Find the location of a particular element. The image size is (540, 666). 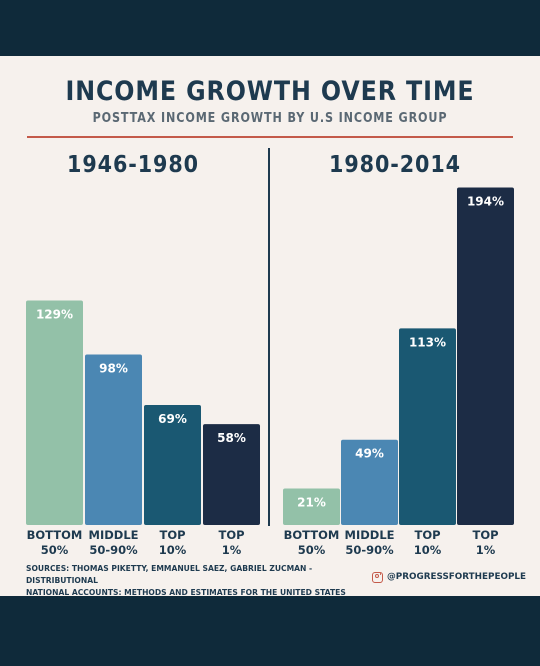

top-band is located at coordinates (270, 28).